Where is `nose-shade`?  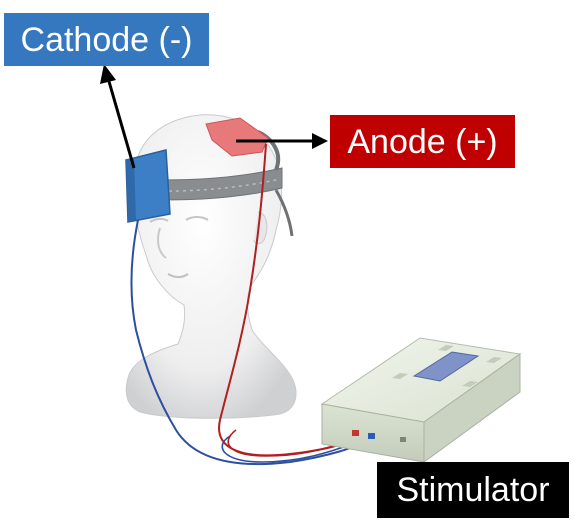
nose-shade is located at coordinates (162, 243).